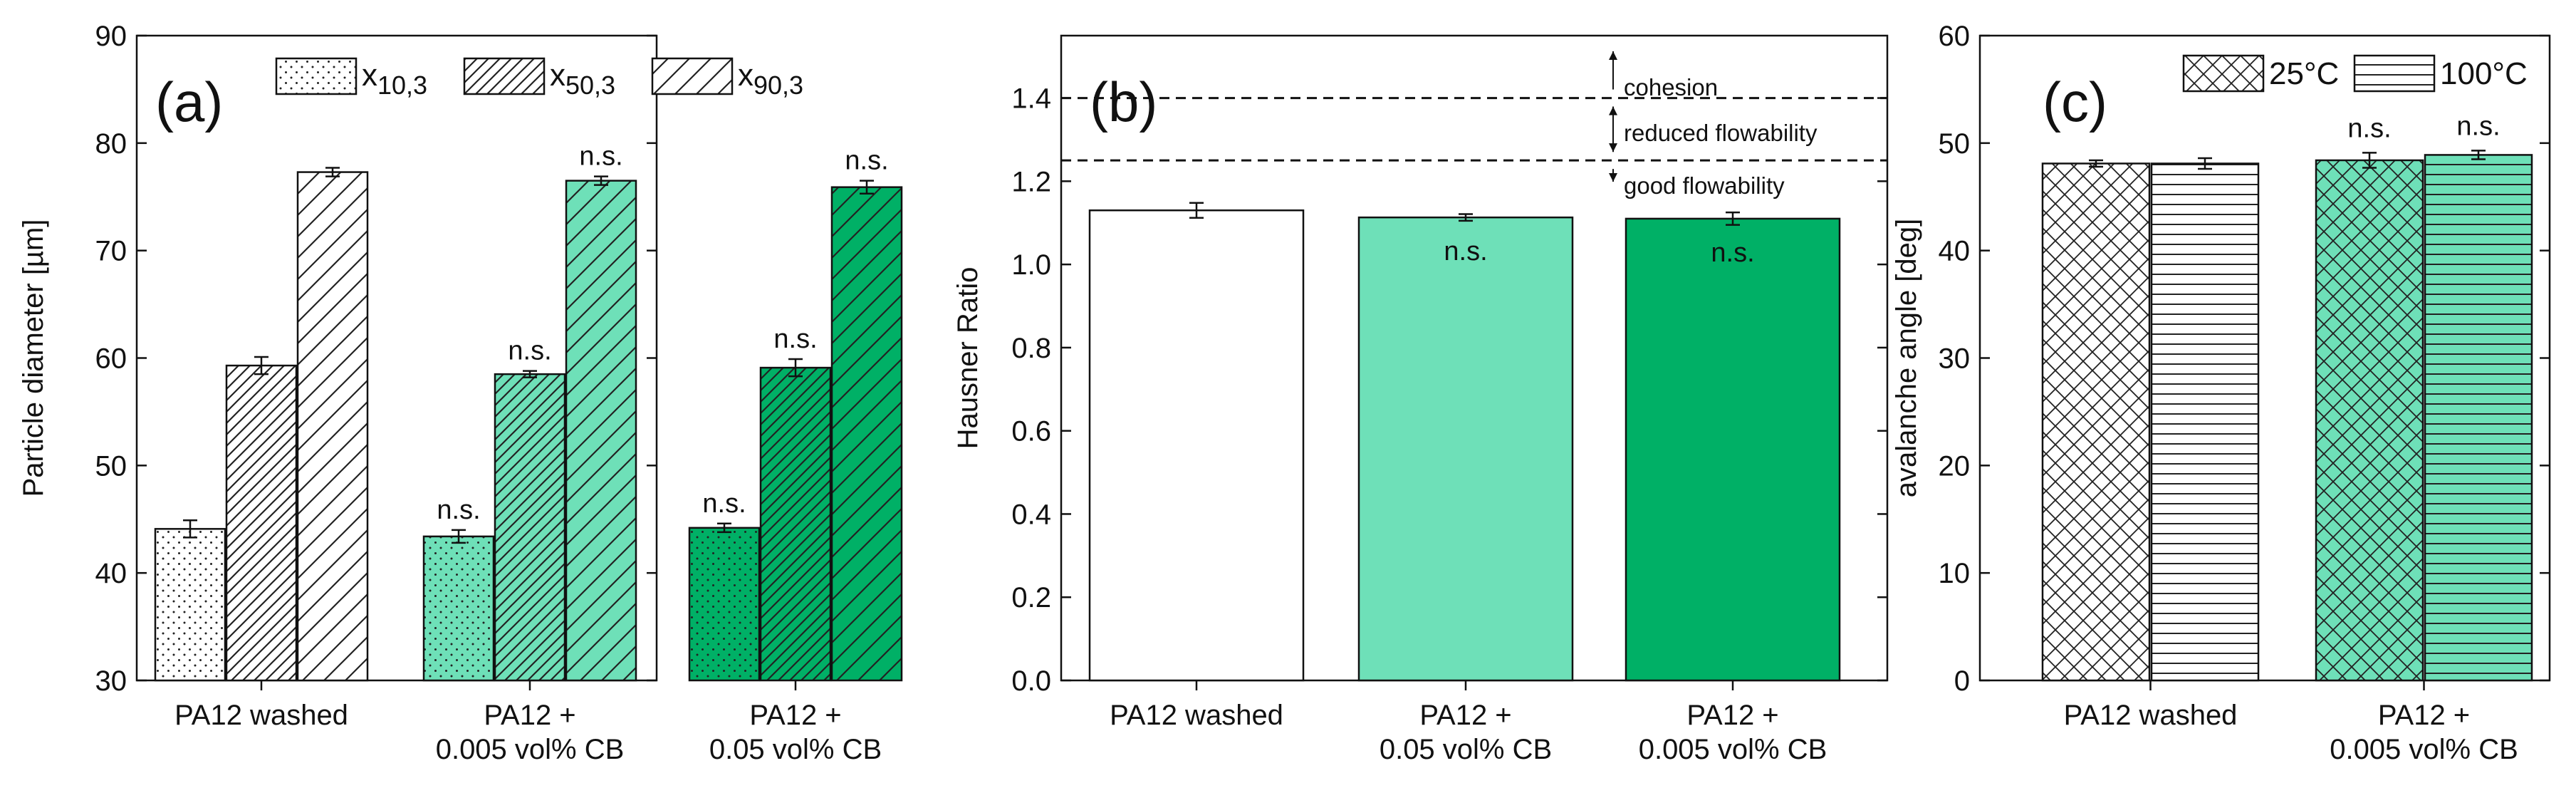 The height and width of the screenshot is (793, 2576). Describe the element at coordinates (1704, 185) in the screenshot. I see `annotation-good-flowability: good flowability` at that location.